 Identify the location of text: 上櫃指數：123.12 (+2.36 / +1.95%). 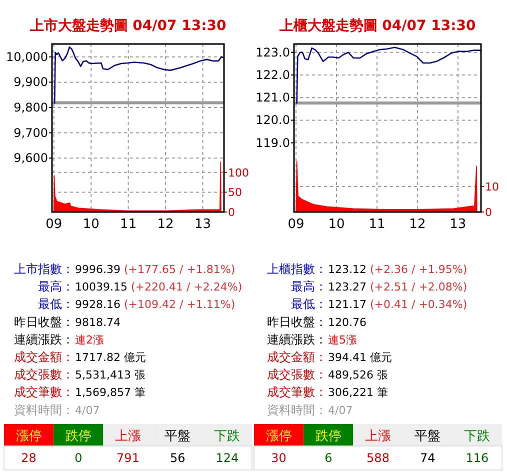
(367, 269).